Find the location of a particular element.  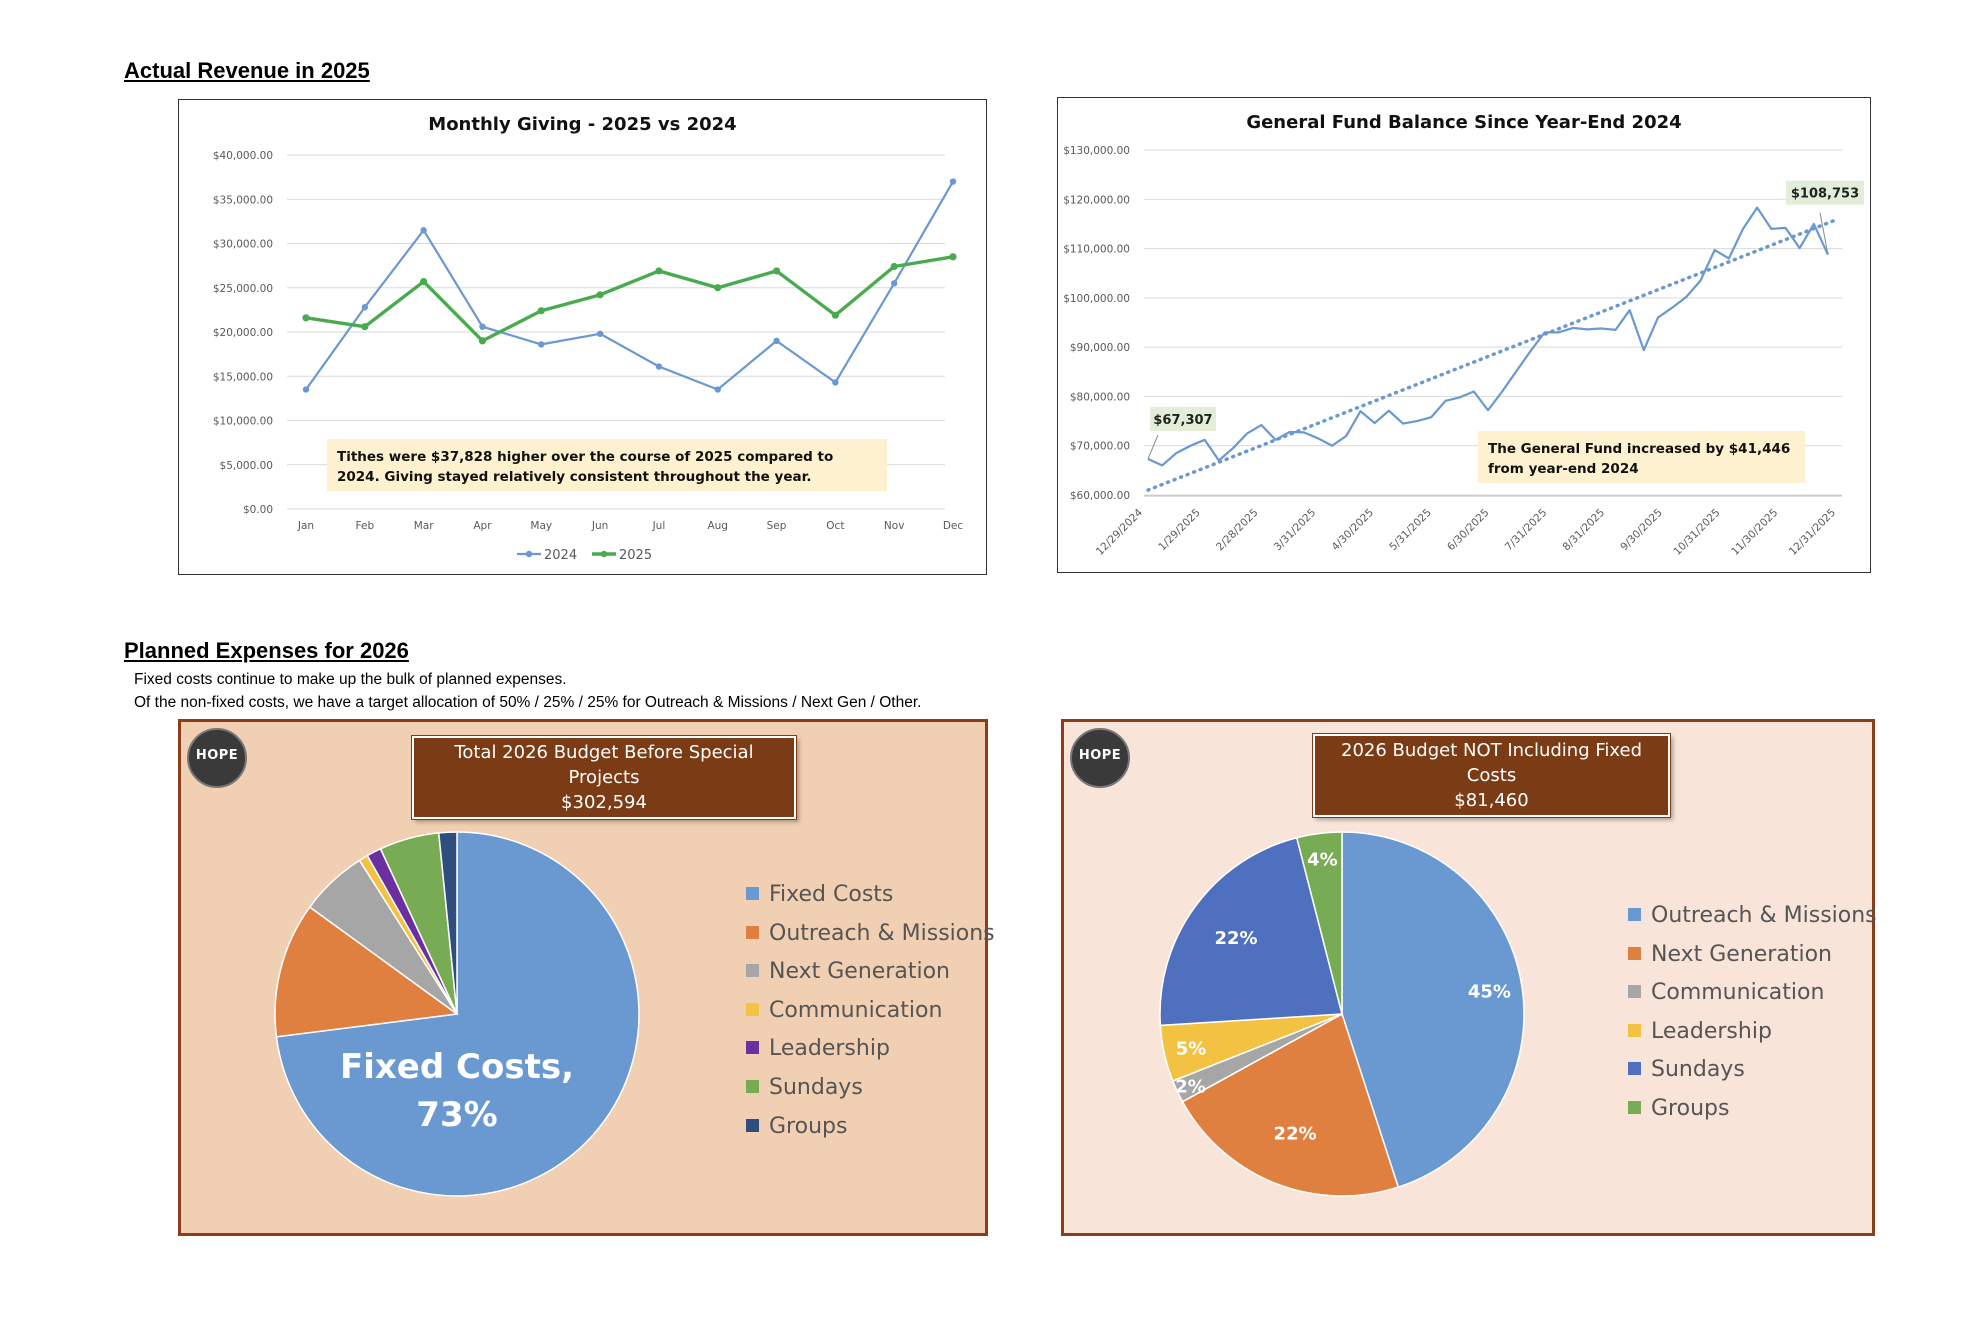

pie-pct-label: 45% is located at coordinates (1489, 992).